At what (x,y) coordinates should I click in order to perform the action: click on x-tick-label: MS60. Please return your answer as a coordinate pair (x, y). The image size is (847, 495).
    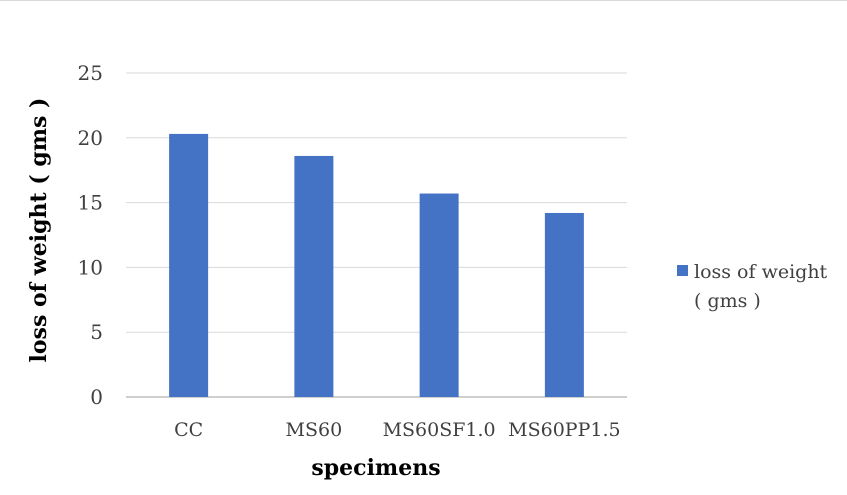
    Looking at the image, I should click on (314, 430).